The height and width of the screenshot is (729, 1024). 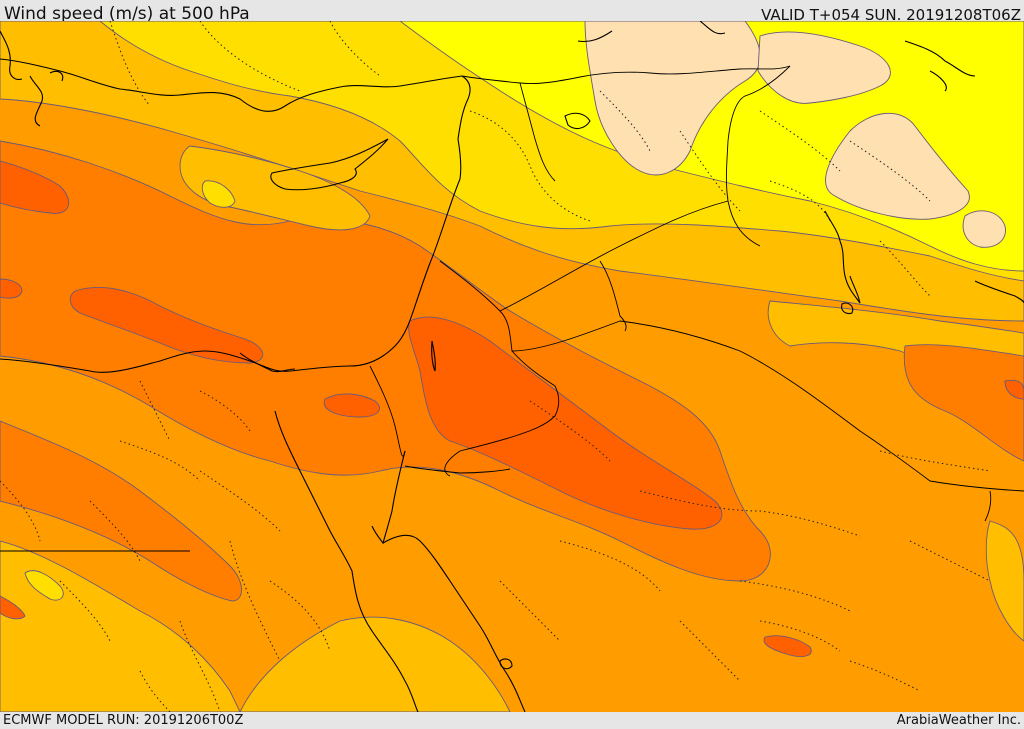 I want to click on valid-time-label: VALID T+054 SUN. 20191208T06Z, so click(x=891, y=15).